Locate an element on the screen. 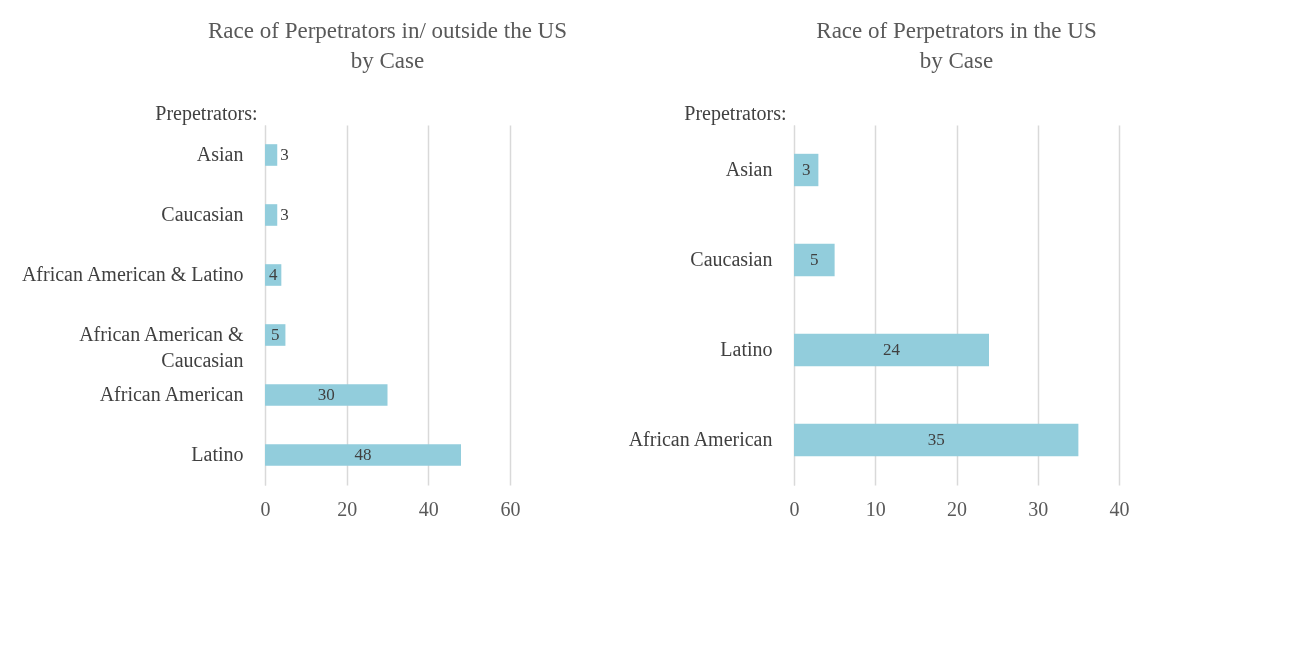  data-label: 24 is located at coordinates (892, 349).